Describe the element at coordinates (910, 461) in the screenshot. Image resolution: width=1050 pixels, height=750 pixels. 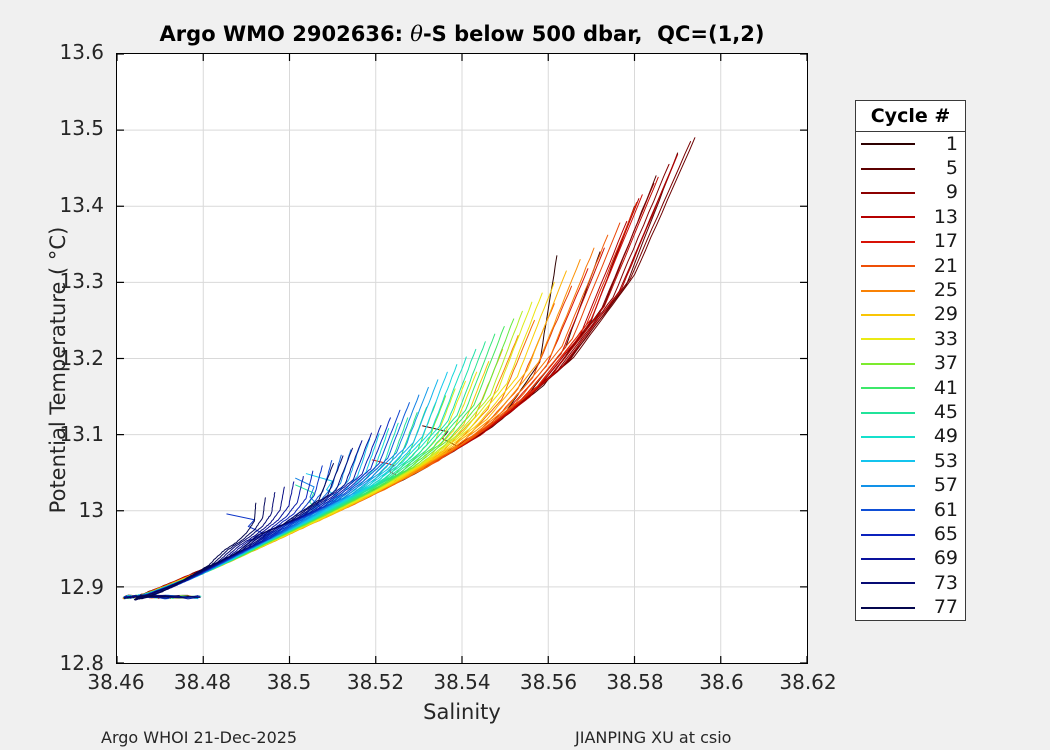
I see `legend-item: 53` at that location.